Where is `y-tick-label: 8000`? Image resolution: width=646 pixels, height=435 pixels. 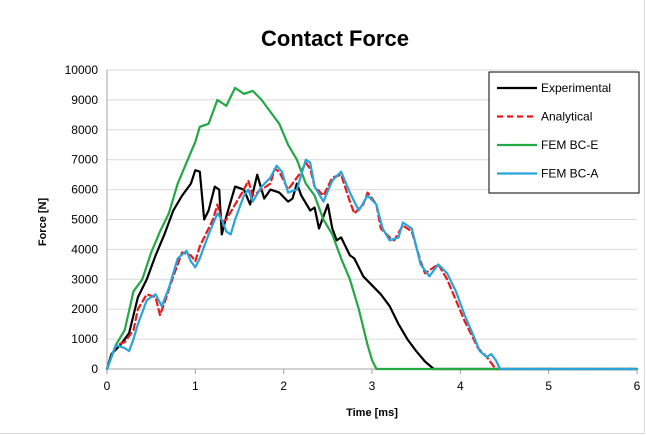 y-tick-label: 8000 is located at coordinates (84, 130).